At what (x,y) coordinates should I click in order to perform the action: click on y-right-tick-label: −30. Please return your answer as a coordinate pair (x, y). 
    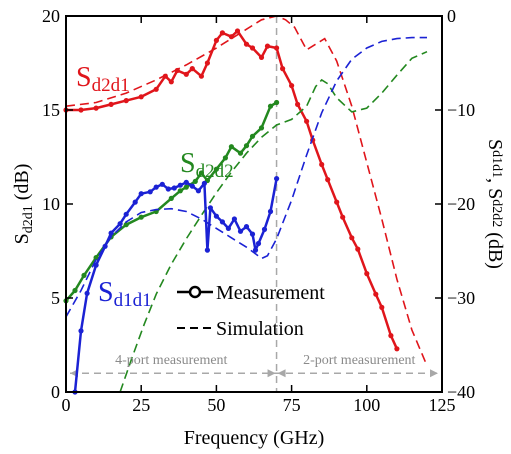
    Looking at the image, I should click on (461, 298).